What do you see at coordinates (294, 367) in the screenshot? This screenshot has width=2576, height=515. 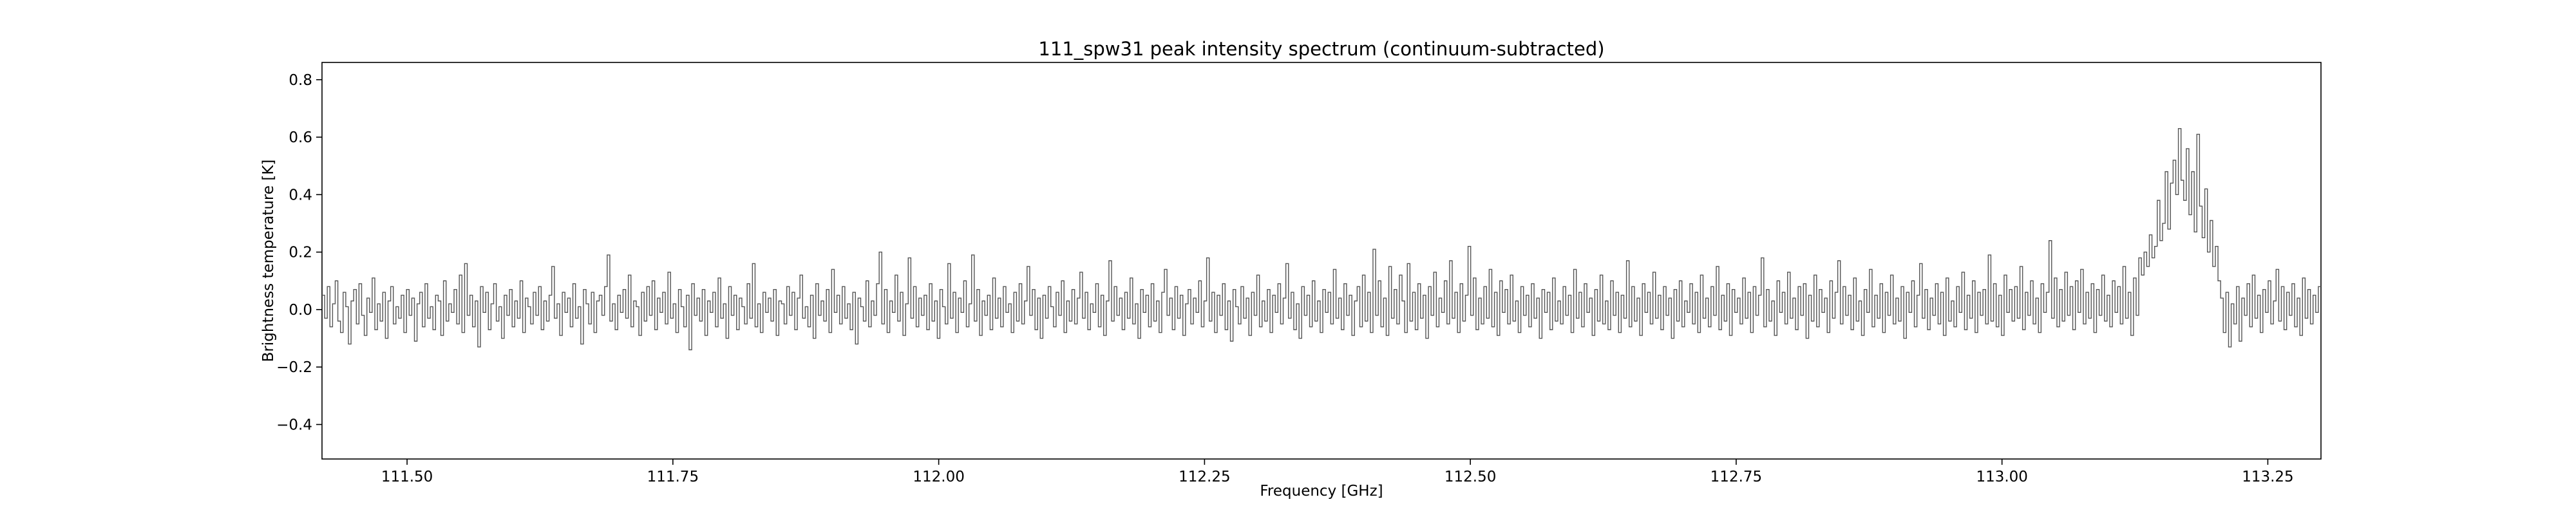 I see `y-tick-label: −0.2` at bounding box center [294, 367].